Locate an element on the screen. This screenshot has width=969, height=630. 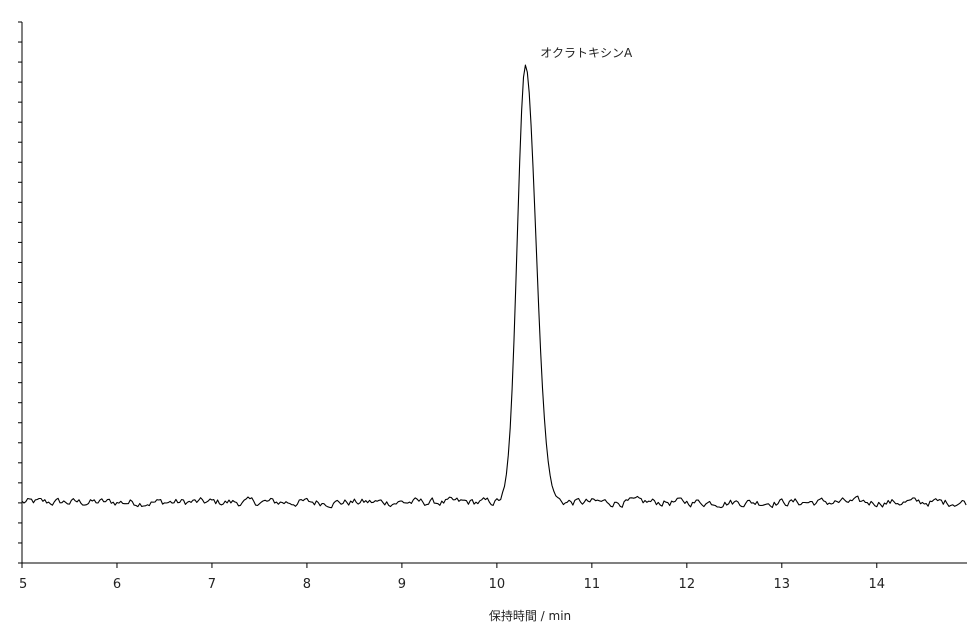
x-tick-label: 13 is located at coordinates (782, 584).